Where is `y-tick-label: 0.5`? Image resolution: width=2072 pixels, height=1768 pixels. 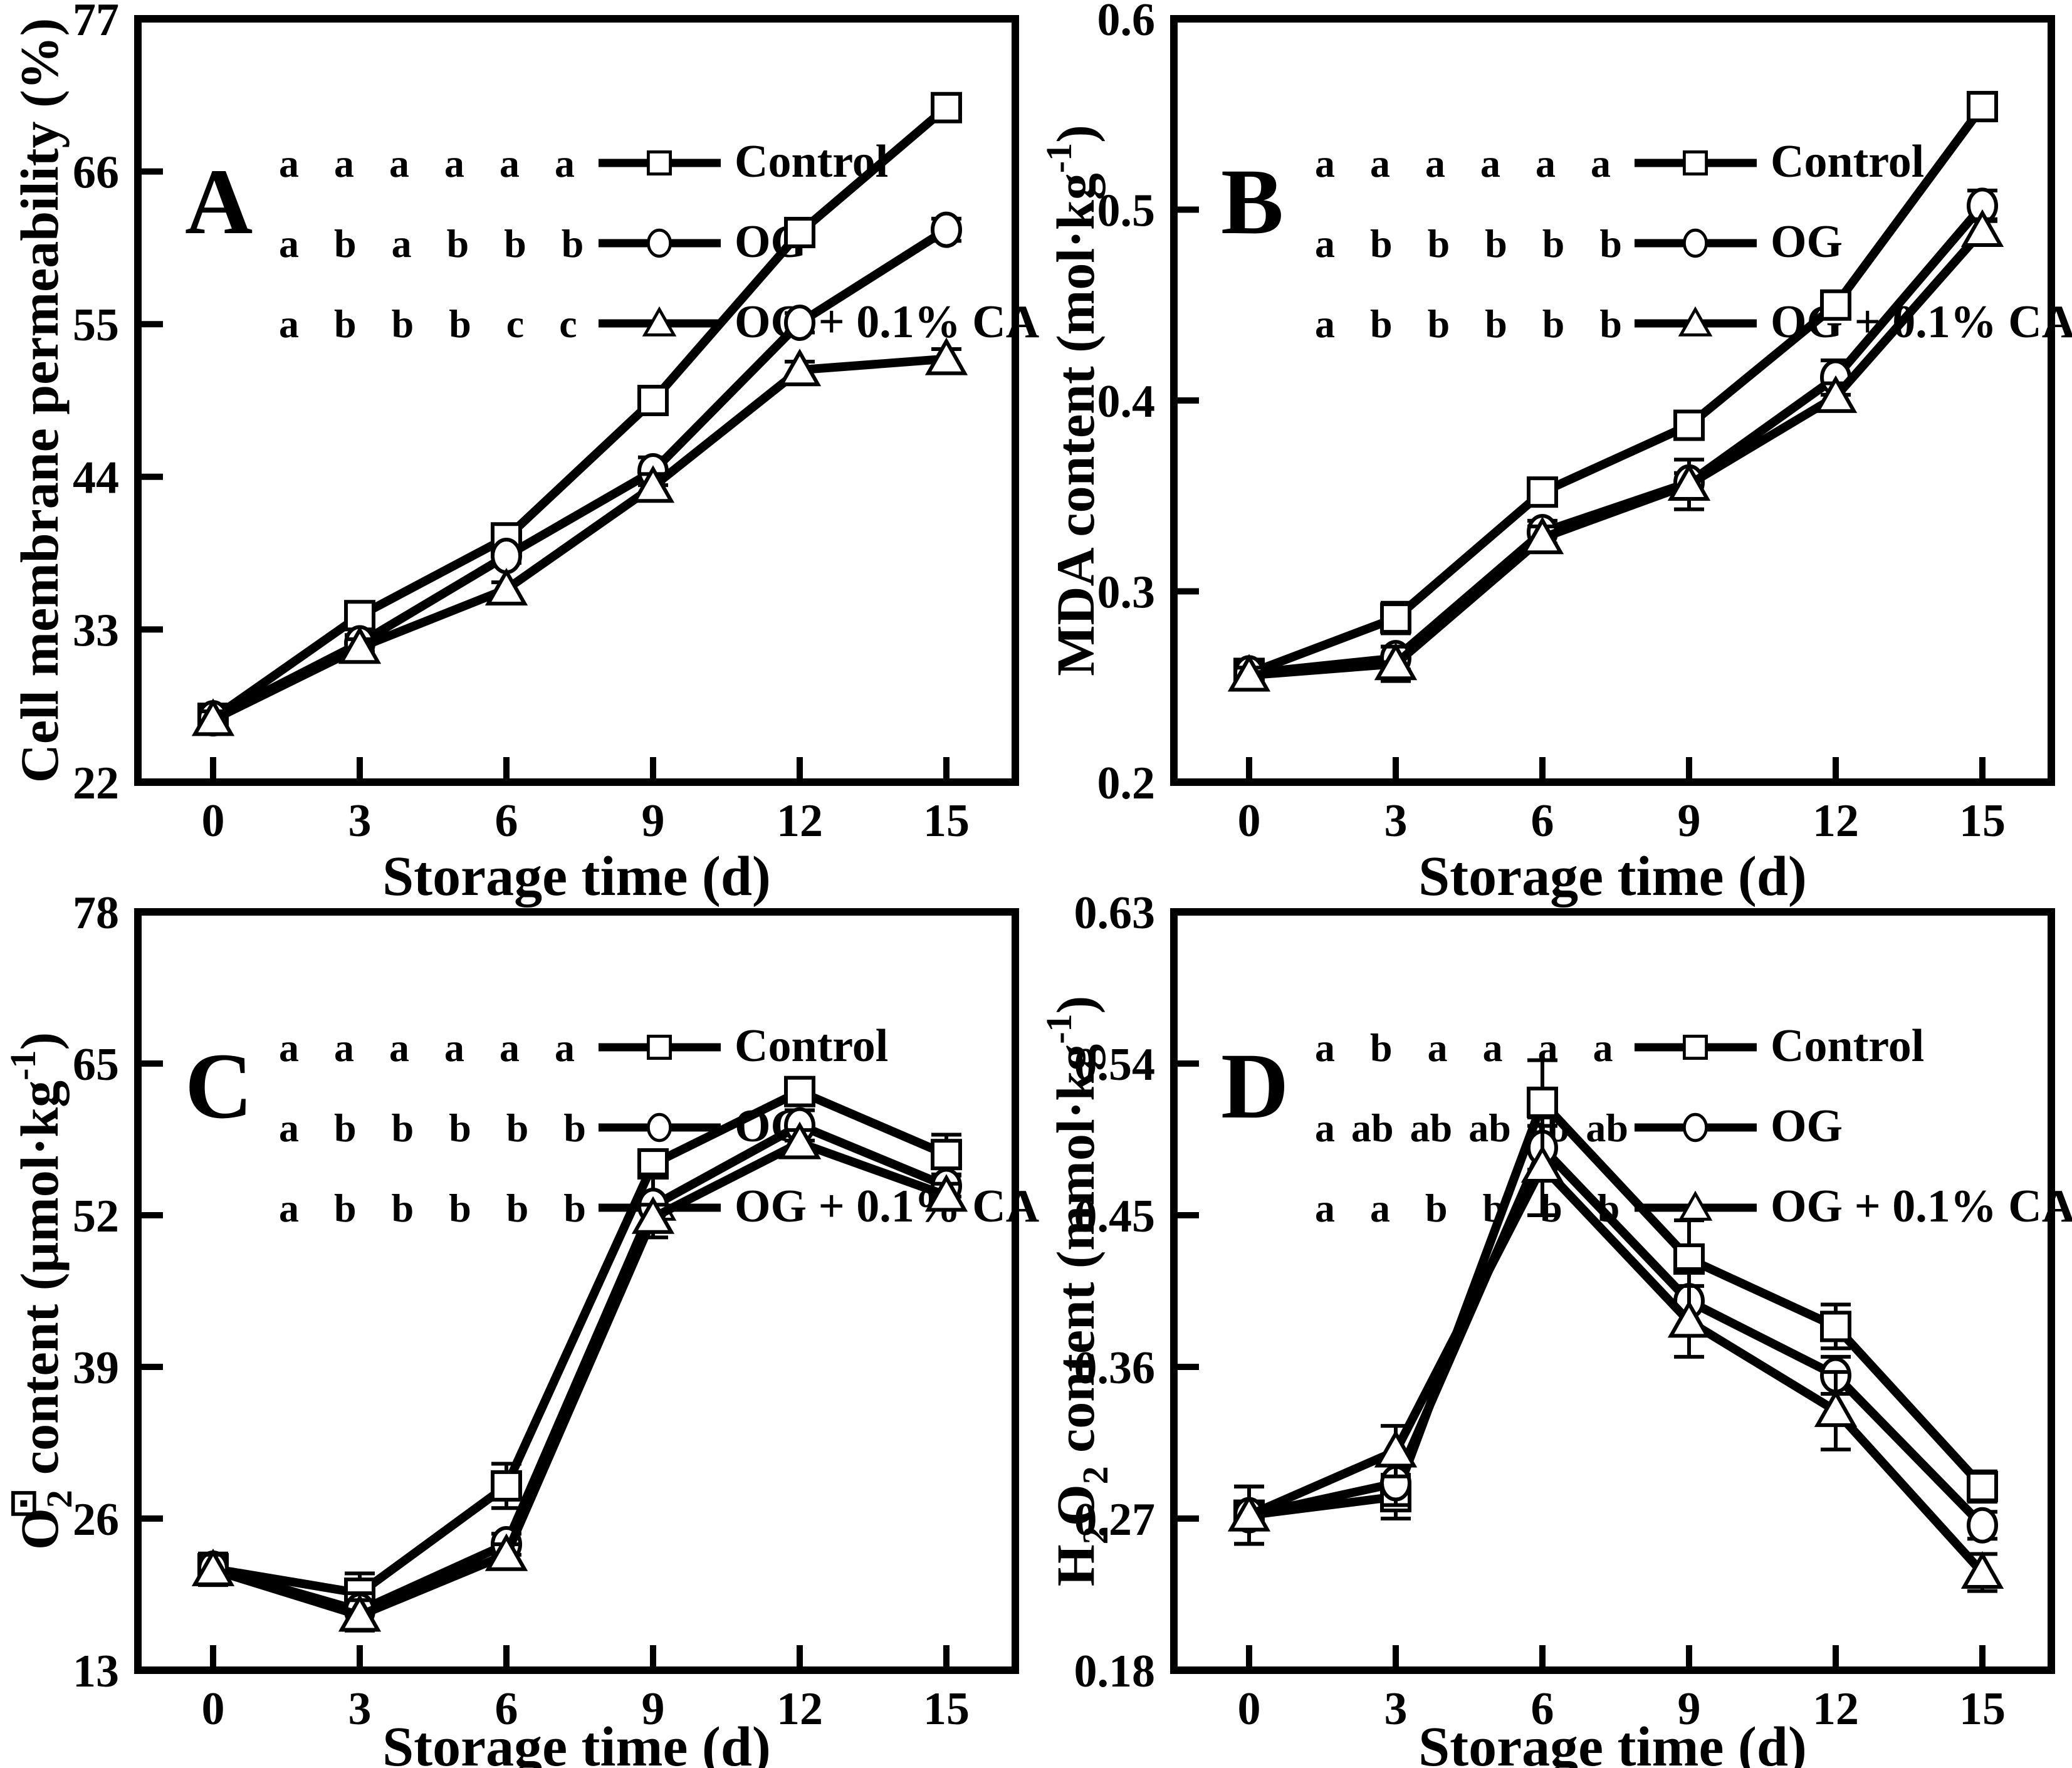 y-tick-label: 0.5 is located at coordinates (1126, 210).